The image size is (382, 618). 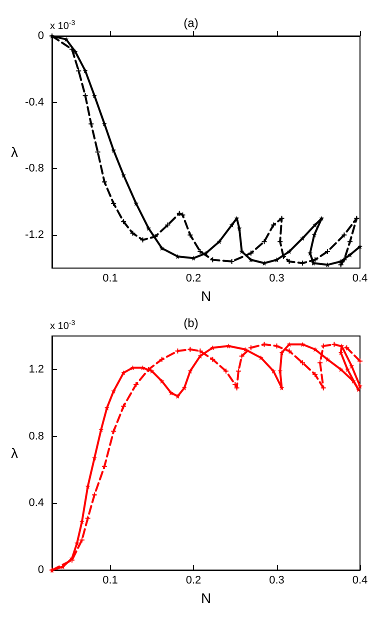 What do you see at coordinates (36, 436) in the screenshot?
I see `y-tick-label: 0.8` at bounding box center [36, 436].